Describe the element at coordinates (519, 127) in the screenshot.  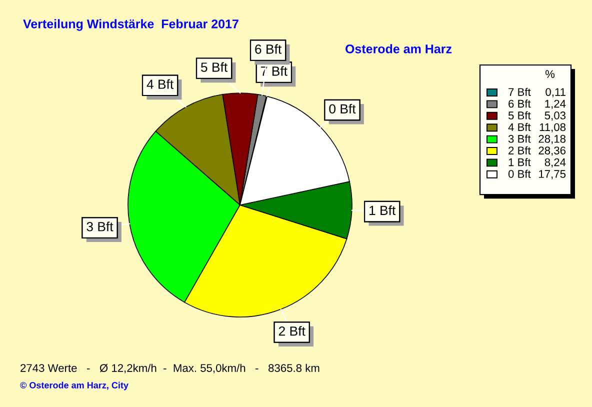
I see `legend-label: 4 Bft` at that location.